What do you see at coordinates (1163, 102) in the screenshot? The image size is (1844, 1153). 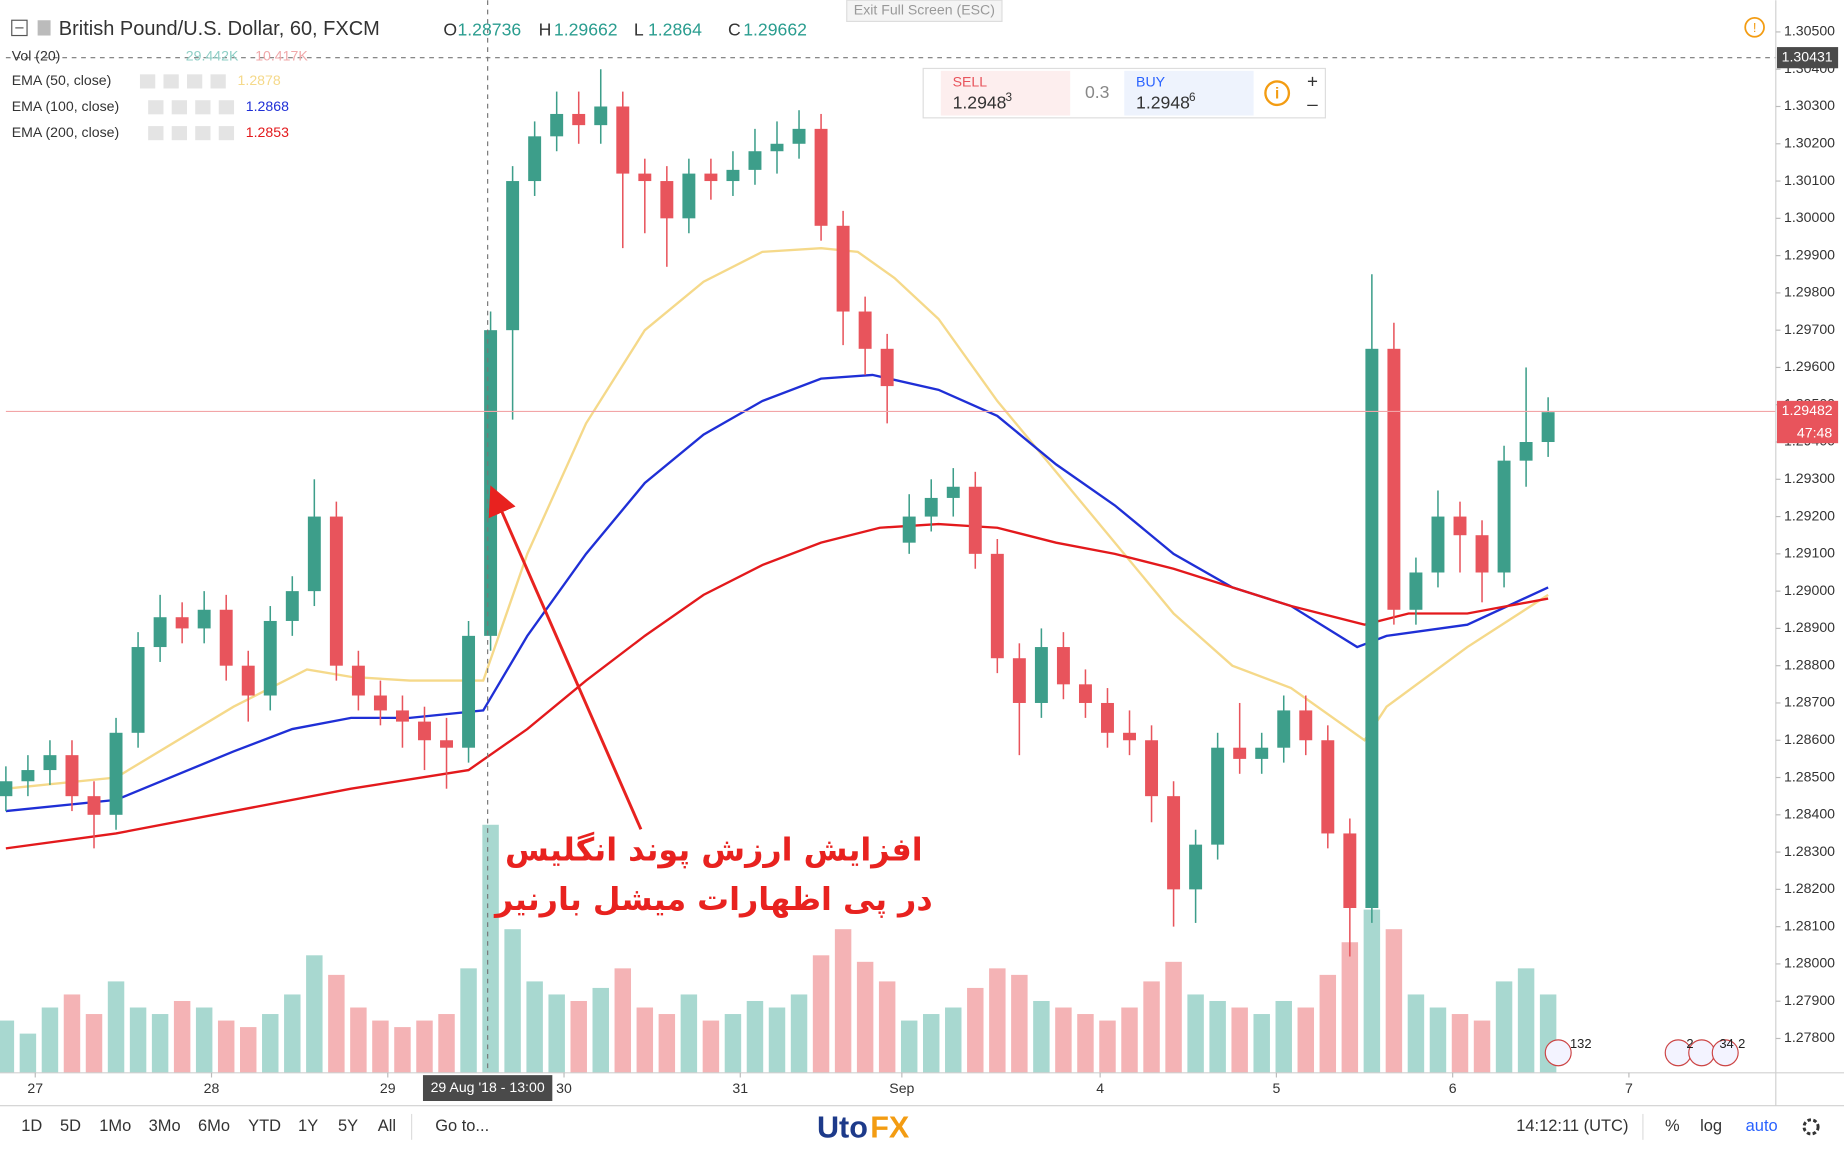 I see `buy-price: 1.2948` at bounding box center [1163, 102].